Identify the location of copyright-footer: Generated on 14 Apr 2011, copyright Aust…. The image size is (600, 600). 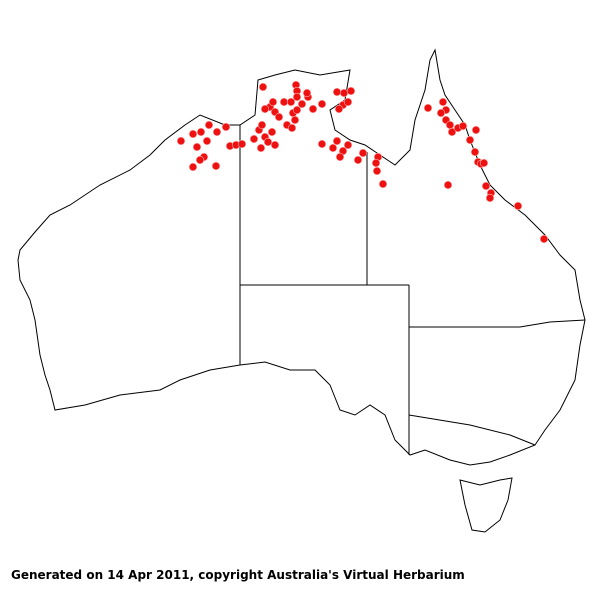
(238, 575).